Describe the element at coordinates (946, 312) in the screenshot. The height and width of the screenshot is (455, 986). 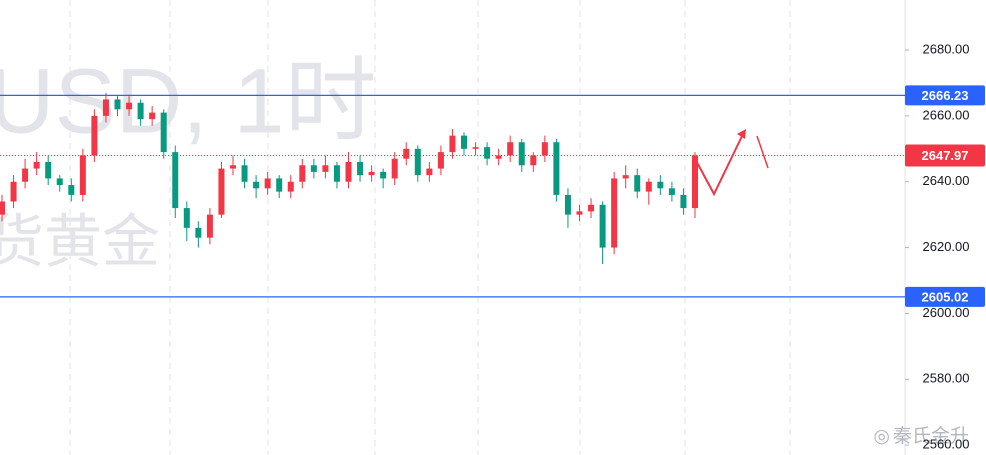
I see `y-tick-label: 2600.00` at that location.